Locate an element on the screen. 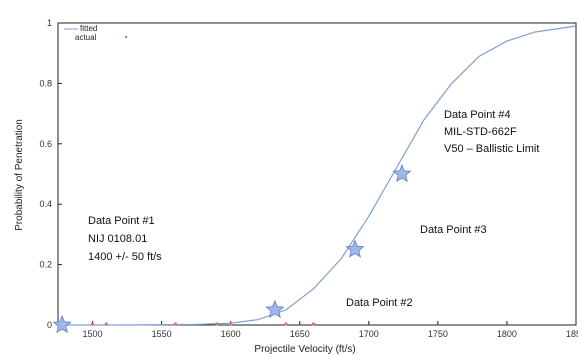  y-tick-label: 1 is located at coordinates (49, 23).